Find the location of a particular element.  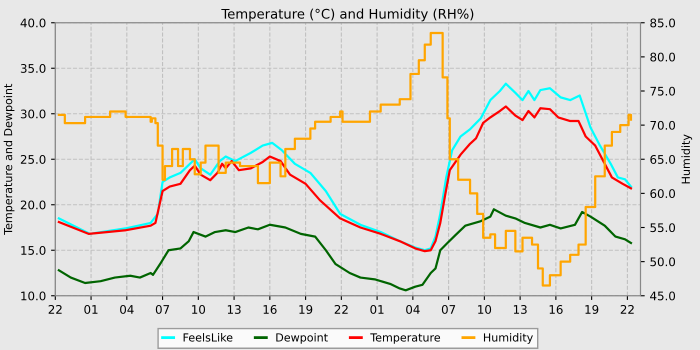

y-tick-label: 15.0 is located at coordinates (33, 250).